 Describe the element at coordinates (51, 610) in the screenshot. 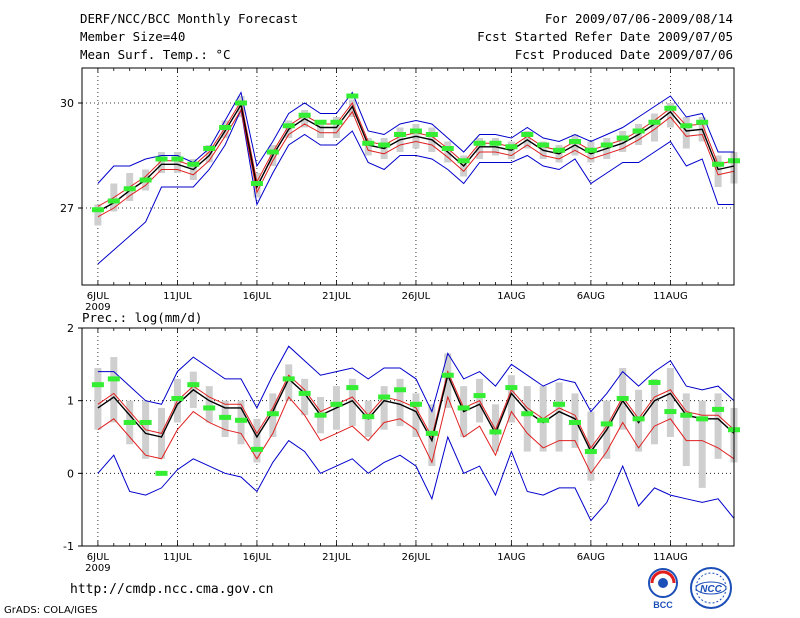

I see `grads-credit: GrADS: COLA/IGES` at that location.